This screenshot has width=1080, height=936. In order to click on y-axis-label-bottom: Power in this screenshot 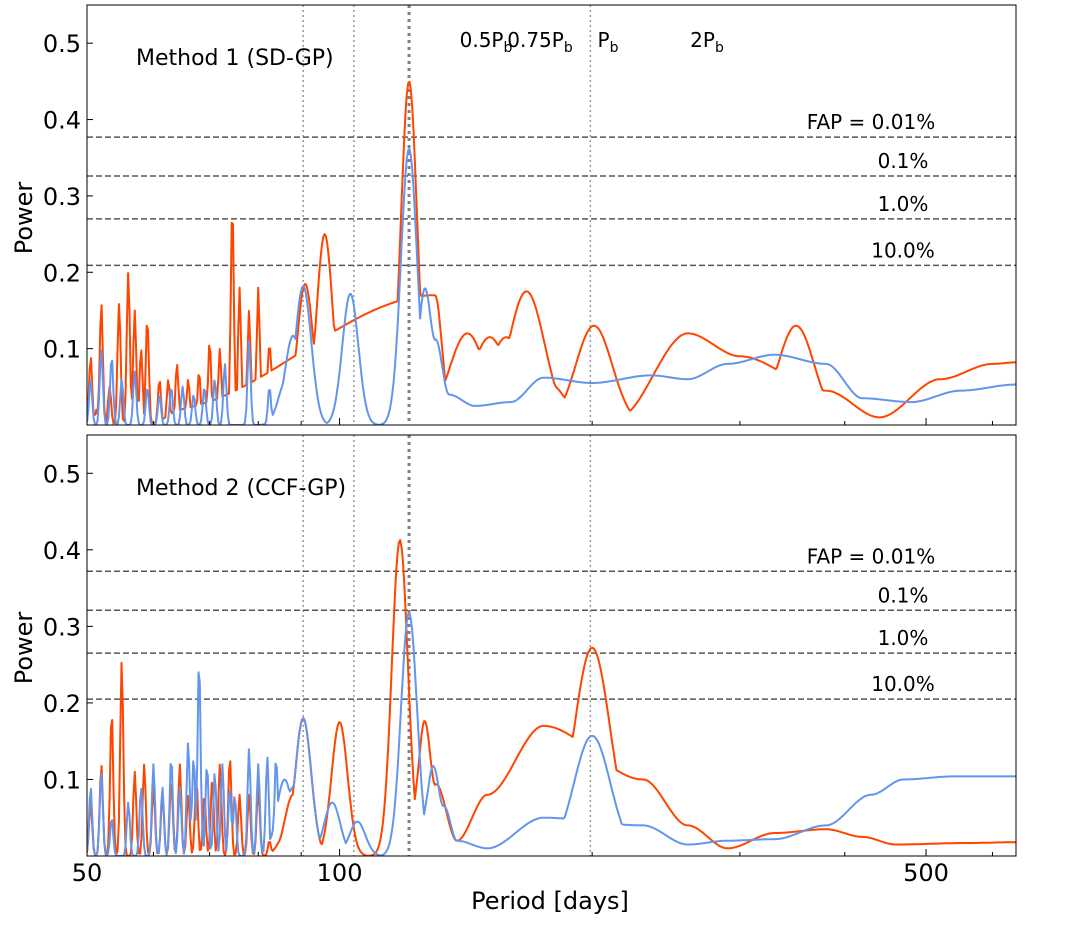, I will do `click(24, 648)`.